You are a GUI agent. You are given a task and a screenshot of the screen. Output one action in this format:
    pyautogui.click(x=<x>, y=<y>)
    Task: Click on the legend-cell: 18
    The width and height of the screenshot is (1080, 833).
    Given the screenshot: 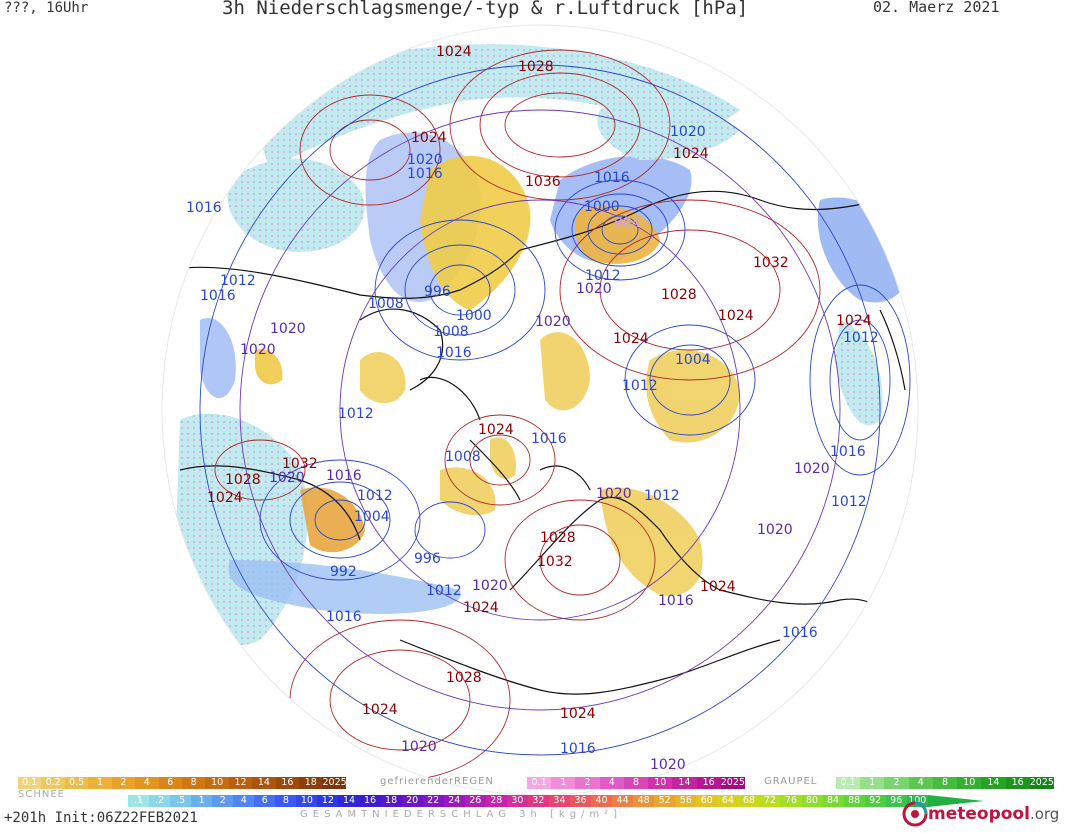 What is the action you would take?
    pyautogui.click(x=311, y=783)
    